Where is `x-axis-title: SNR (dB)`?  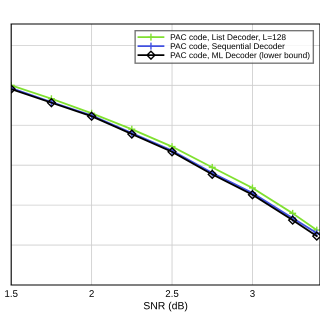 x-axis-title: SNR (dB) is located at coordinates (166, 307).